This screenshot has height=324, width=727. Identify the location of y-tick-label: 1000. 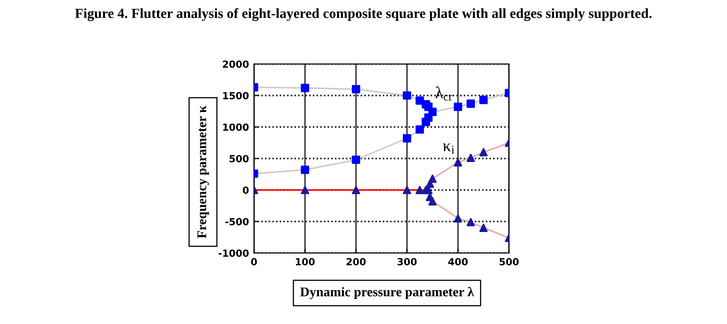
(236, 127).